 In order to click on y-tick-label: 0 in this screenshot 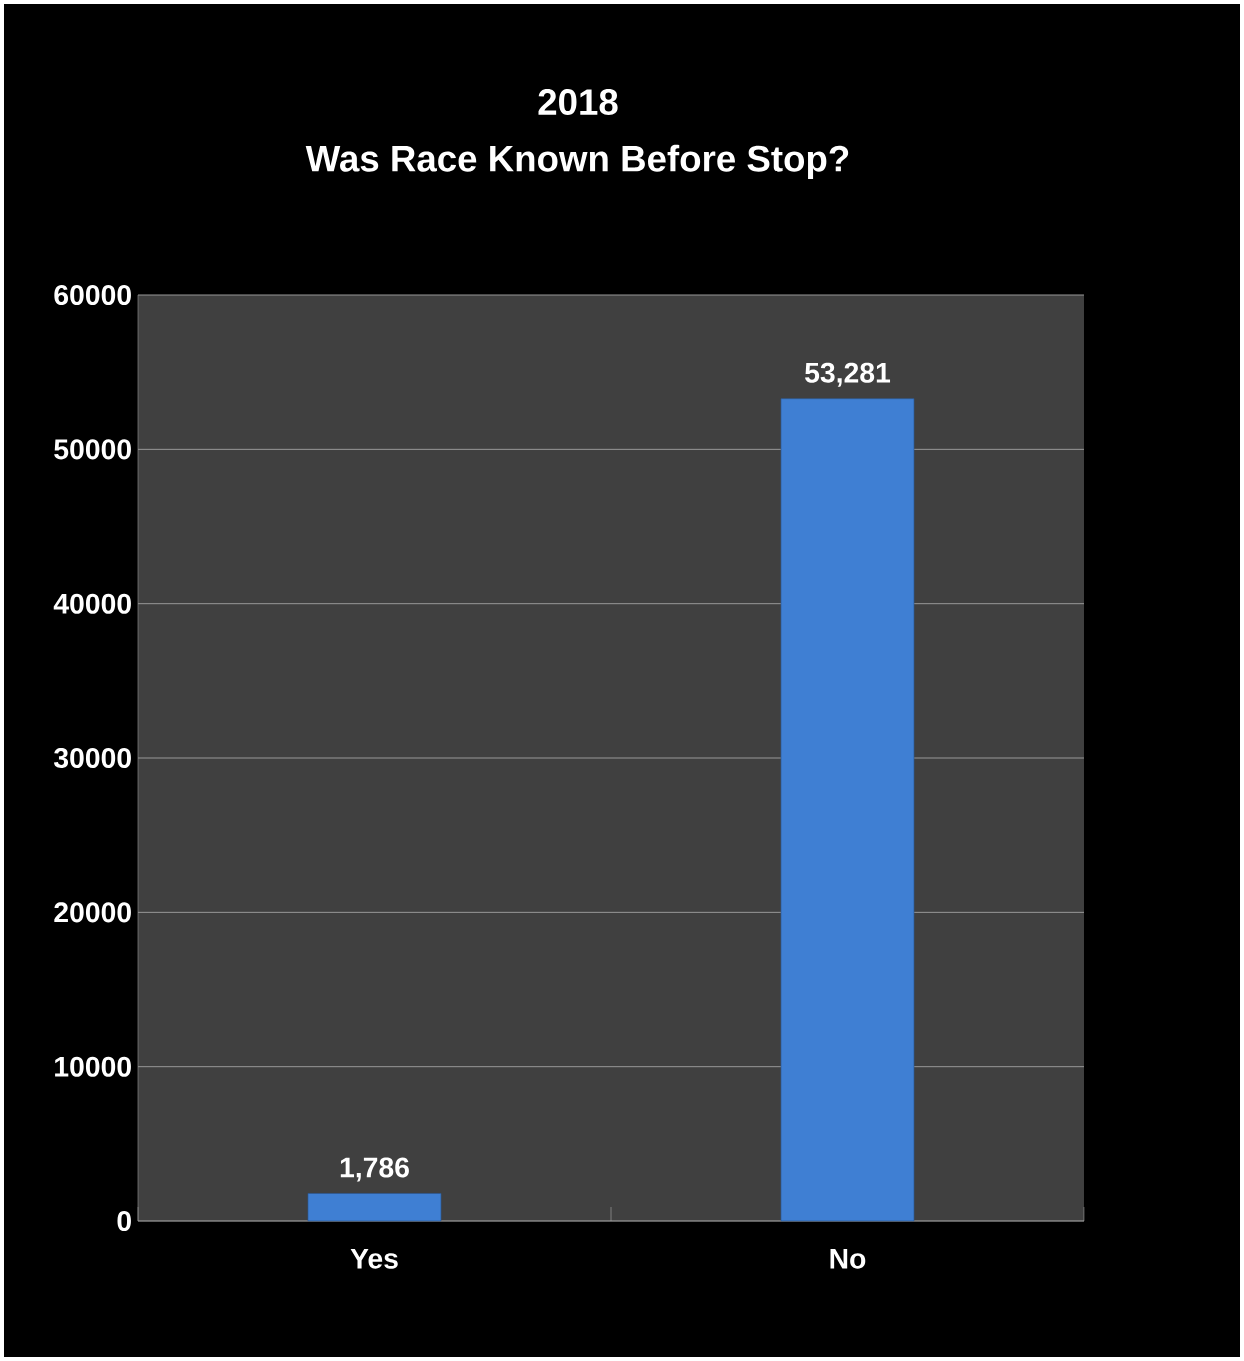, I will do `click(124, 1221)`.